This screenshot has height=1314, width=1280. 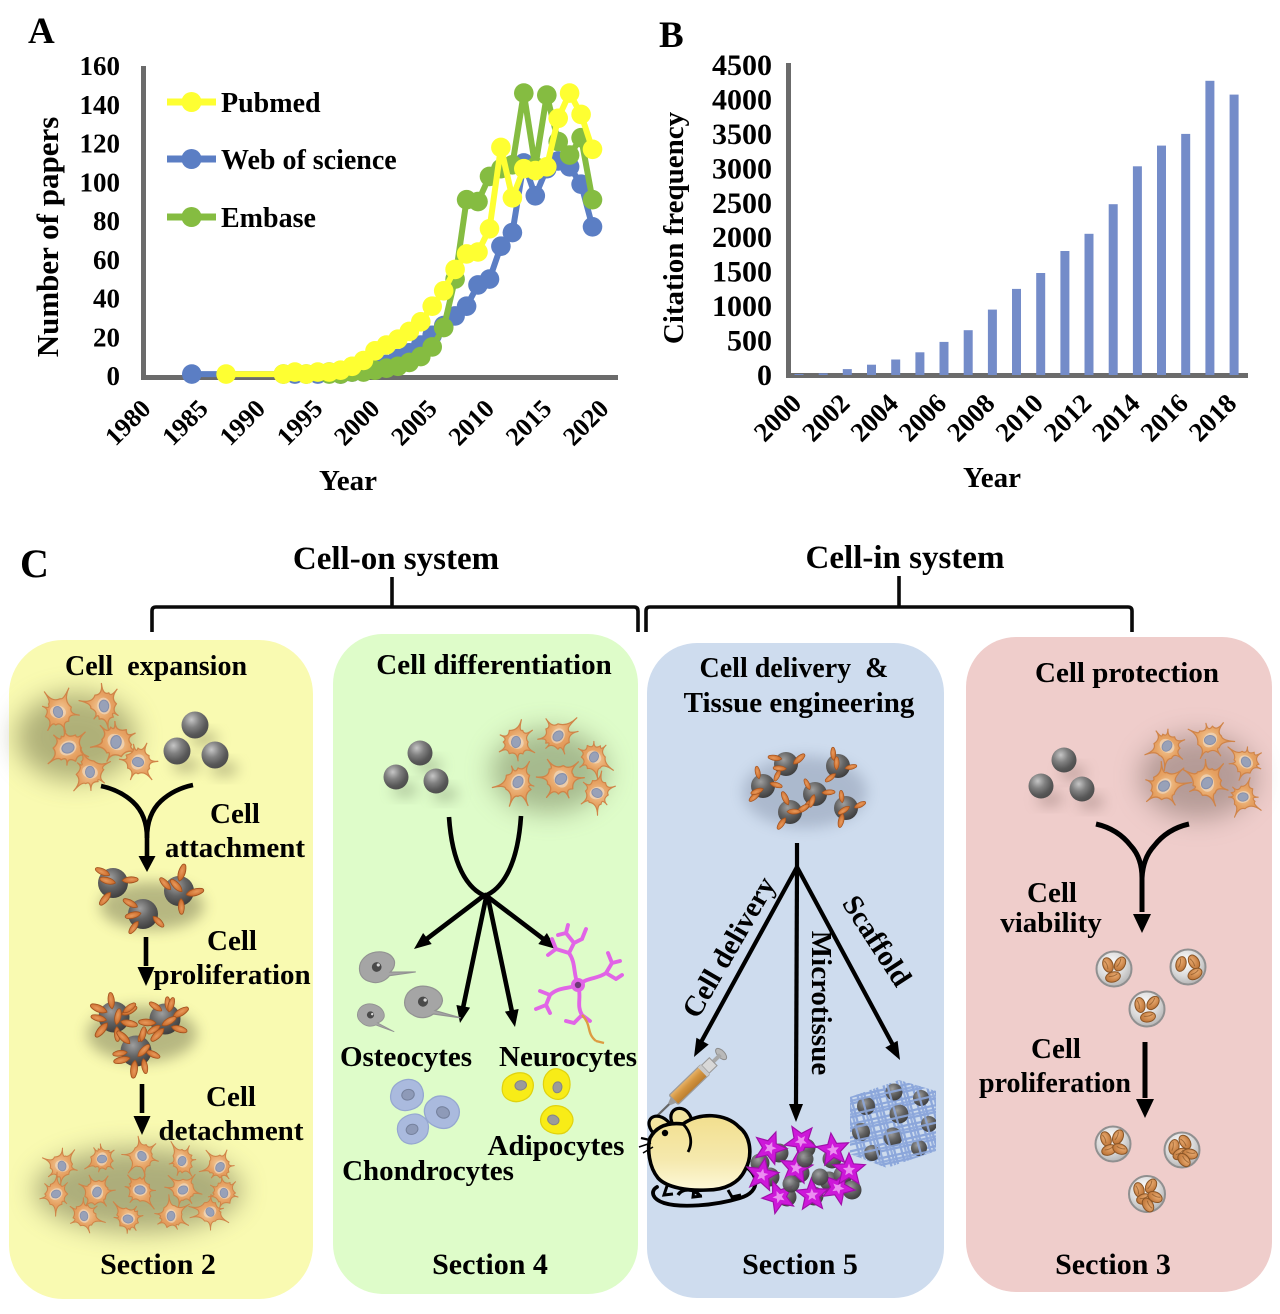 What do you see at coordinates (556, 1146) in the screenshot?
I see `svg-text: Adipocytes` at bounding box center [556, 1146].